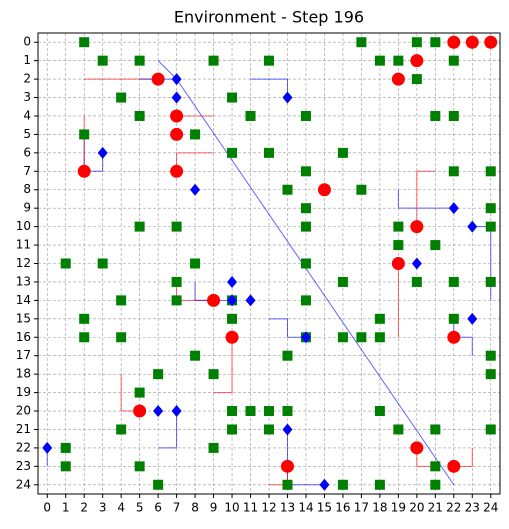  I want to click on x-tick-label: 24, so click(490, 508).